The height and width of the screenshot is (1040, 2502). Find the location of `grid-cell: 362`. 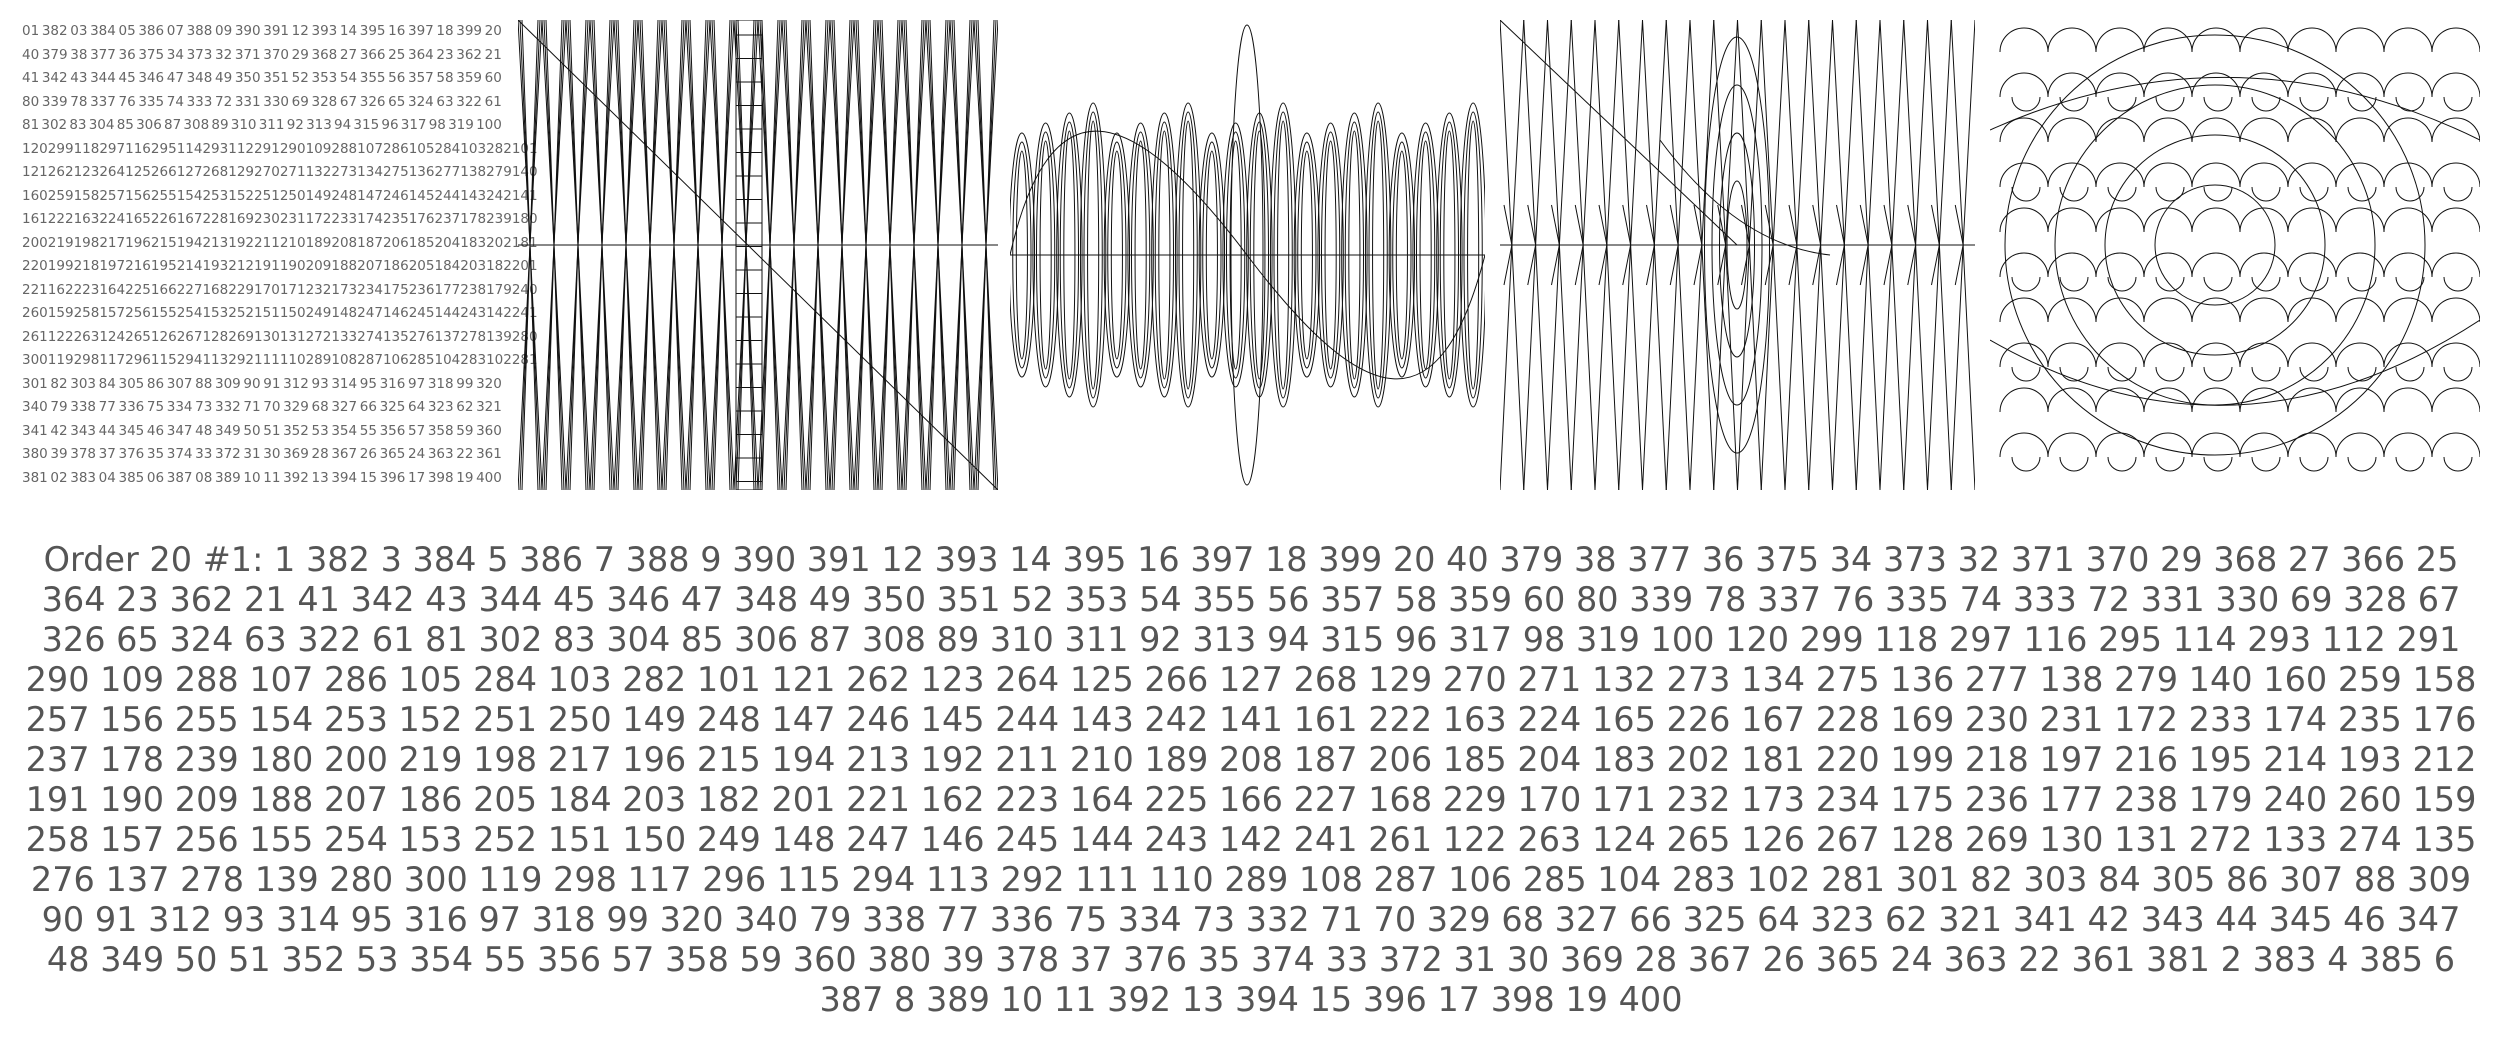

grid-cell: 362 is located at coordinates (469, 54).